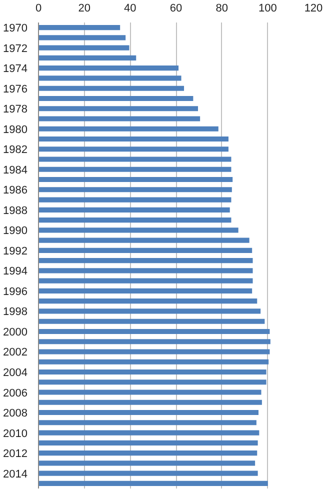 Image resolution: width=329 pixels, height=500 pixels. I want to click on y-tick-label: 1980, so click(15, 130).